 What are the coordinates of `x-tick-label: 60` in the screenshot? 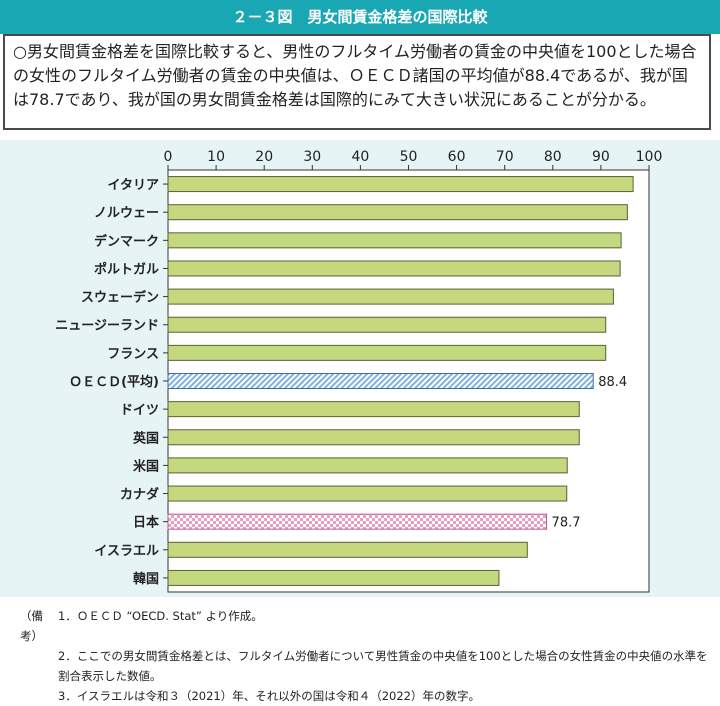 It's located at (457, 157).